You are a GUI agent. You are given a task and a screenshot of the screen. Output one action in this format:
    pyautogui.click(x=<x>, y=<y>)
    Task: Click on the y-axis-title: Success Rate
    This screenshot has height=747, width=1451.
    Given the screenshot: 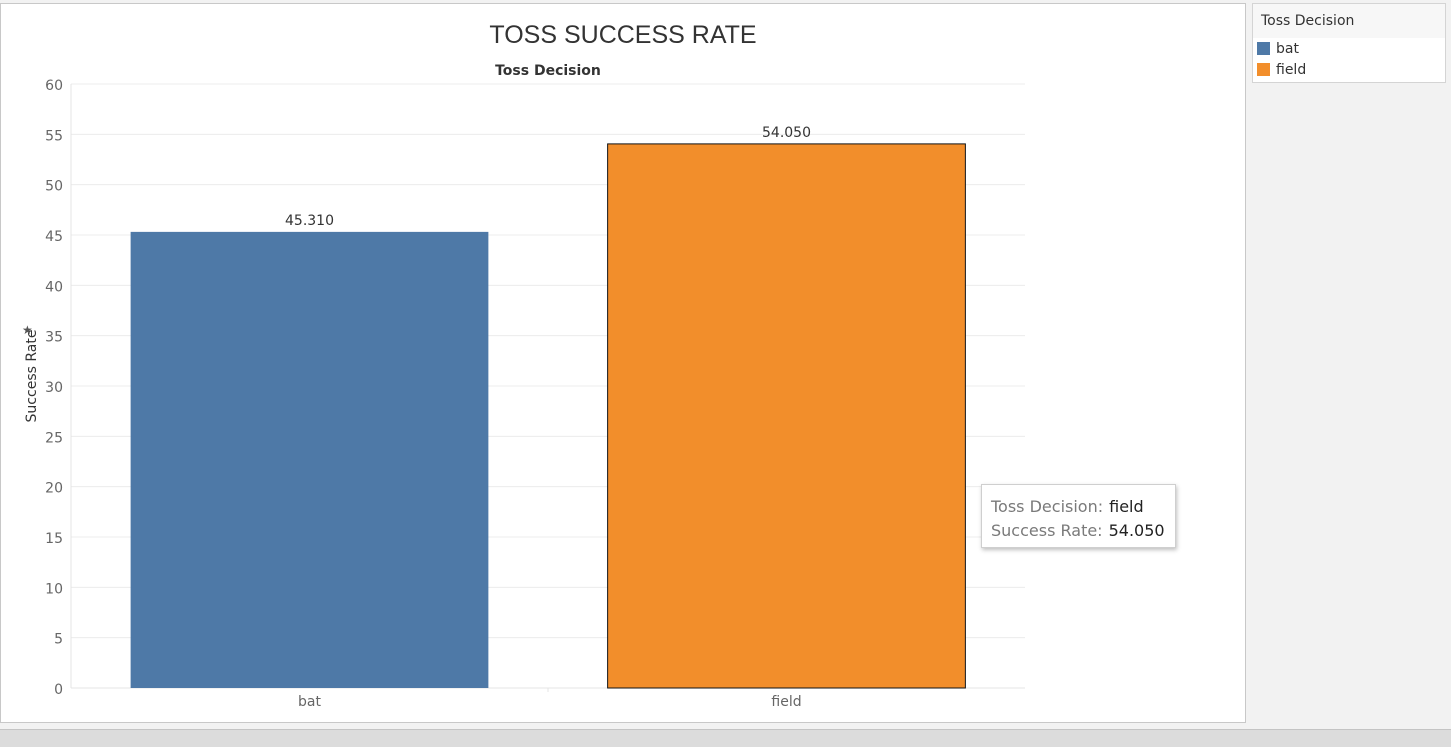 What is the action you would take?
    pyautogui.click(x=32, y=376)
    